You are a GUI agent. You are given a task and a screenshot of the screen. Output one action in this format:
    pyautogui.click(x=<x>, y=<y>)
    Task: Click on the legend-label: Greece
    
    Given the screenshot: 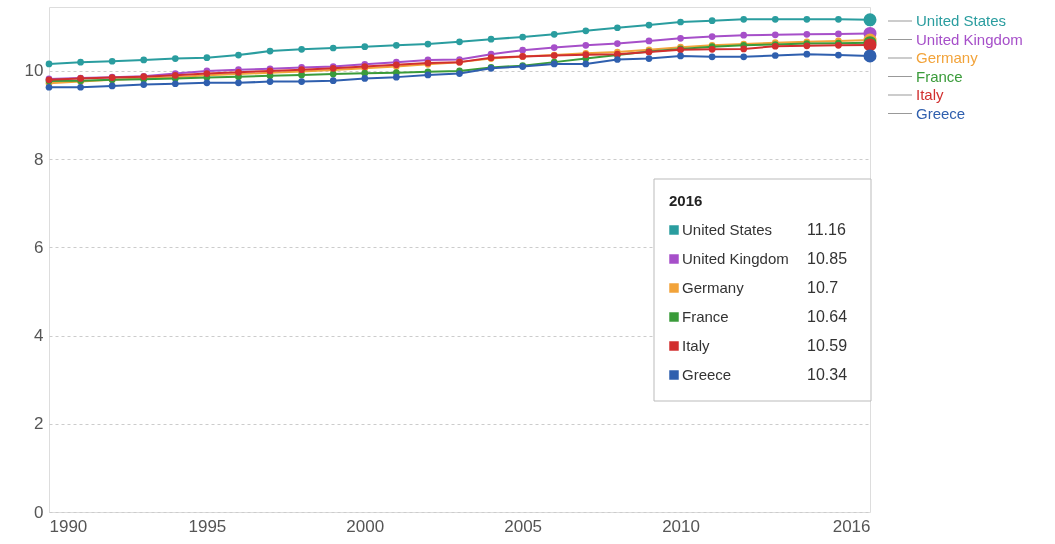 What is the action you would take?
    pyautogui.click(x=707, y=374)
    